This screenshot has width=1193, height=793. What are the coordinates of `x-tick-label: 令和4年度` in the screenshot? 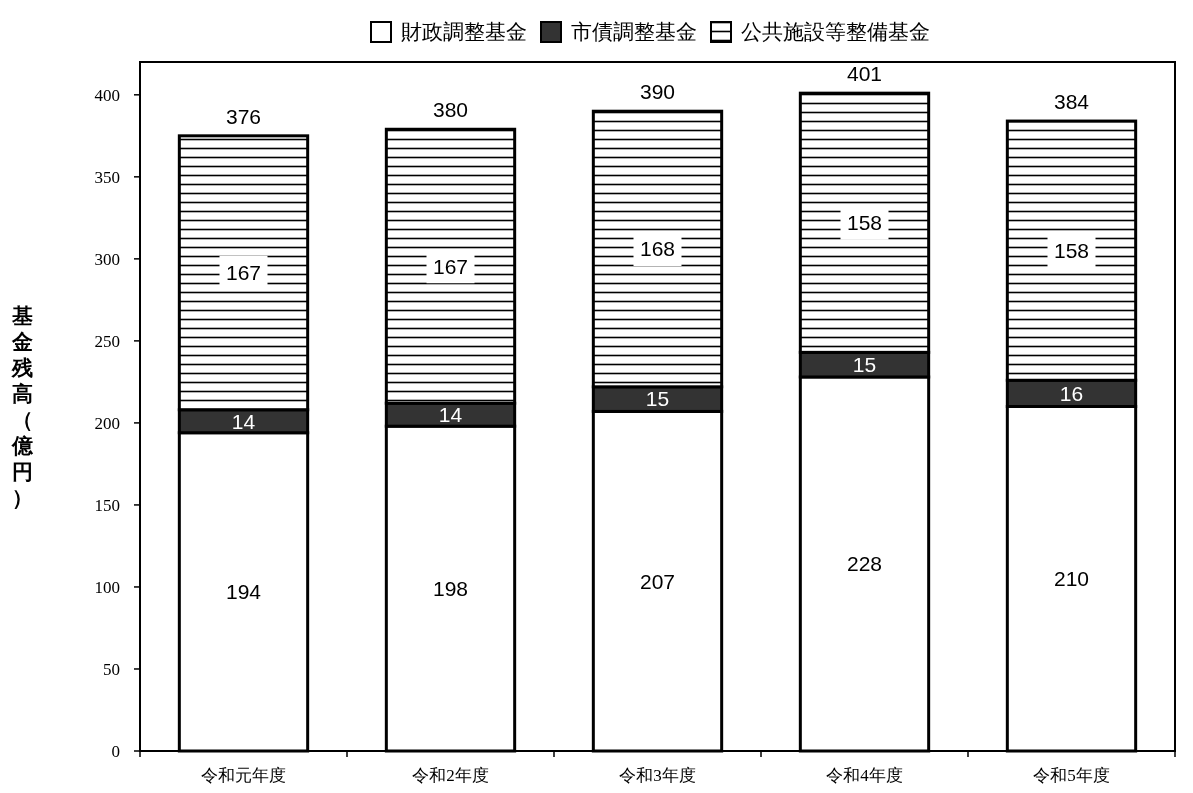 It's located at (864, 775).